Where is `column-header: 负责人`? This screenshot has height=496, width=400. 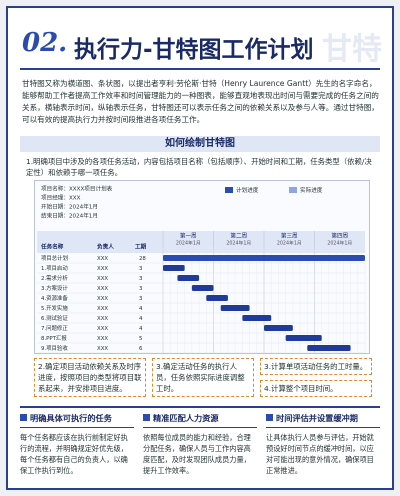
column-header: 负责人 is located at coordinates (105, 247).